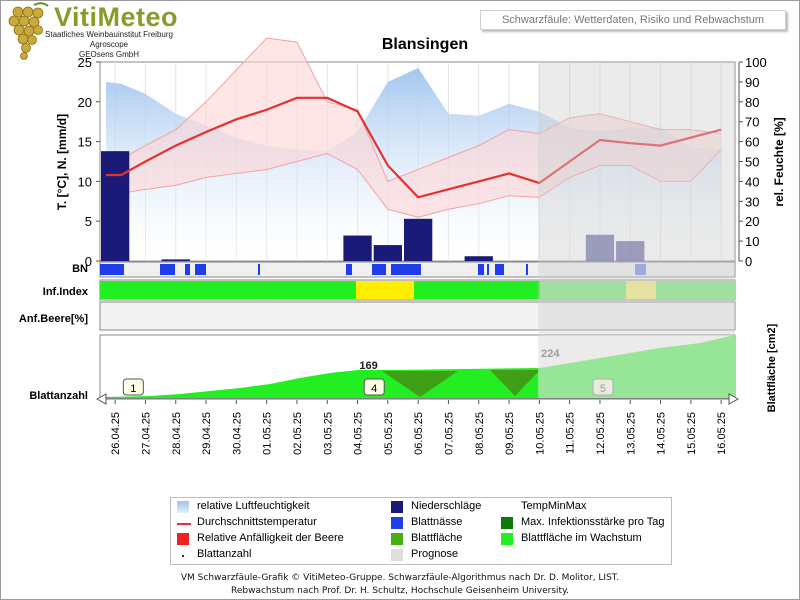 This screenshot has height=600, width=800. What do you see at coordinates (207, 433) in the screenshot?
I see `x-tick-label: 29.04.25` at bounding box center [207, 433].